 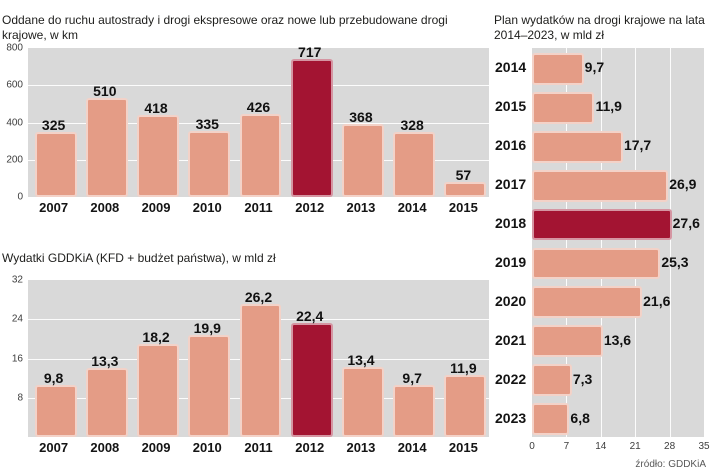 I want to click on bar-value-2020: 21,6, so click(x=657, y=300).